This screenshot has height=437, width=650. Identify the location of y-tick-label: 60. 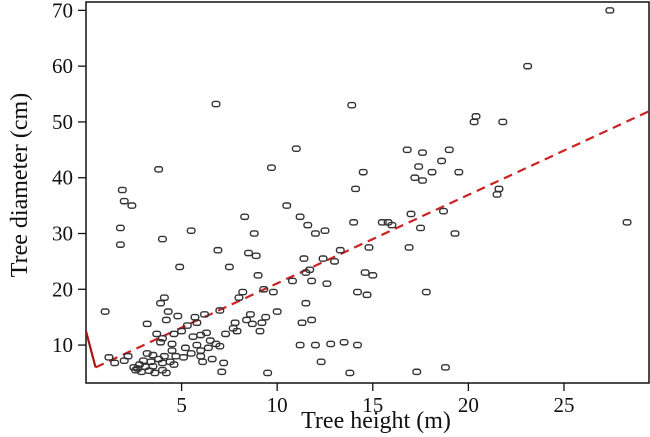
(62, 66).